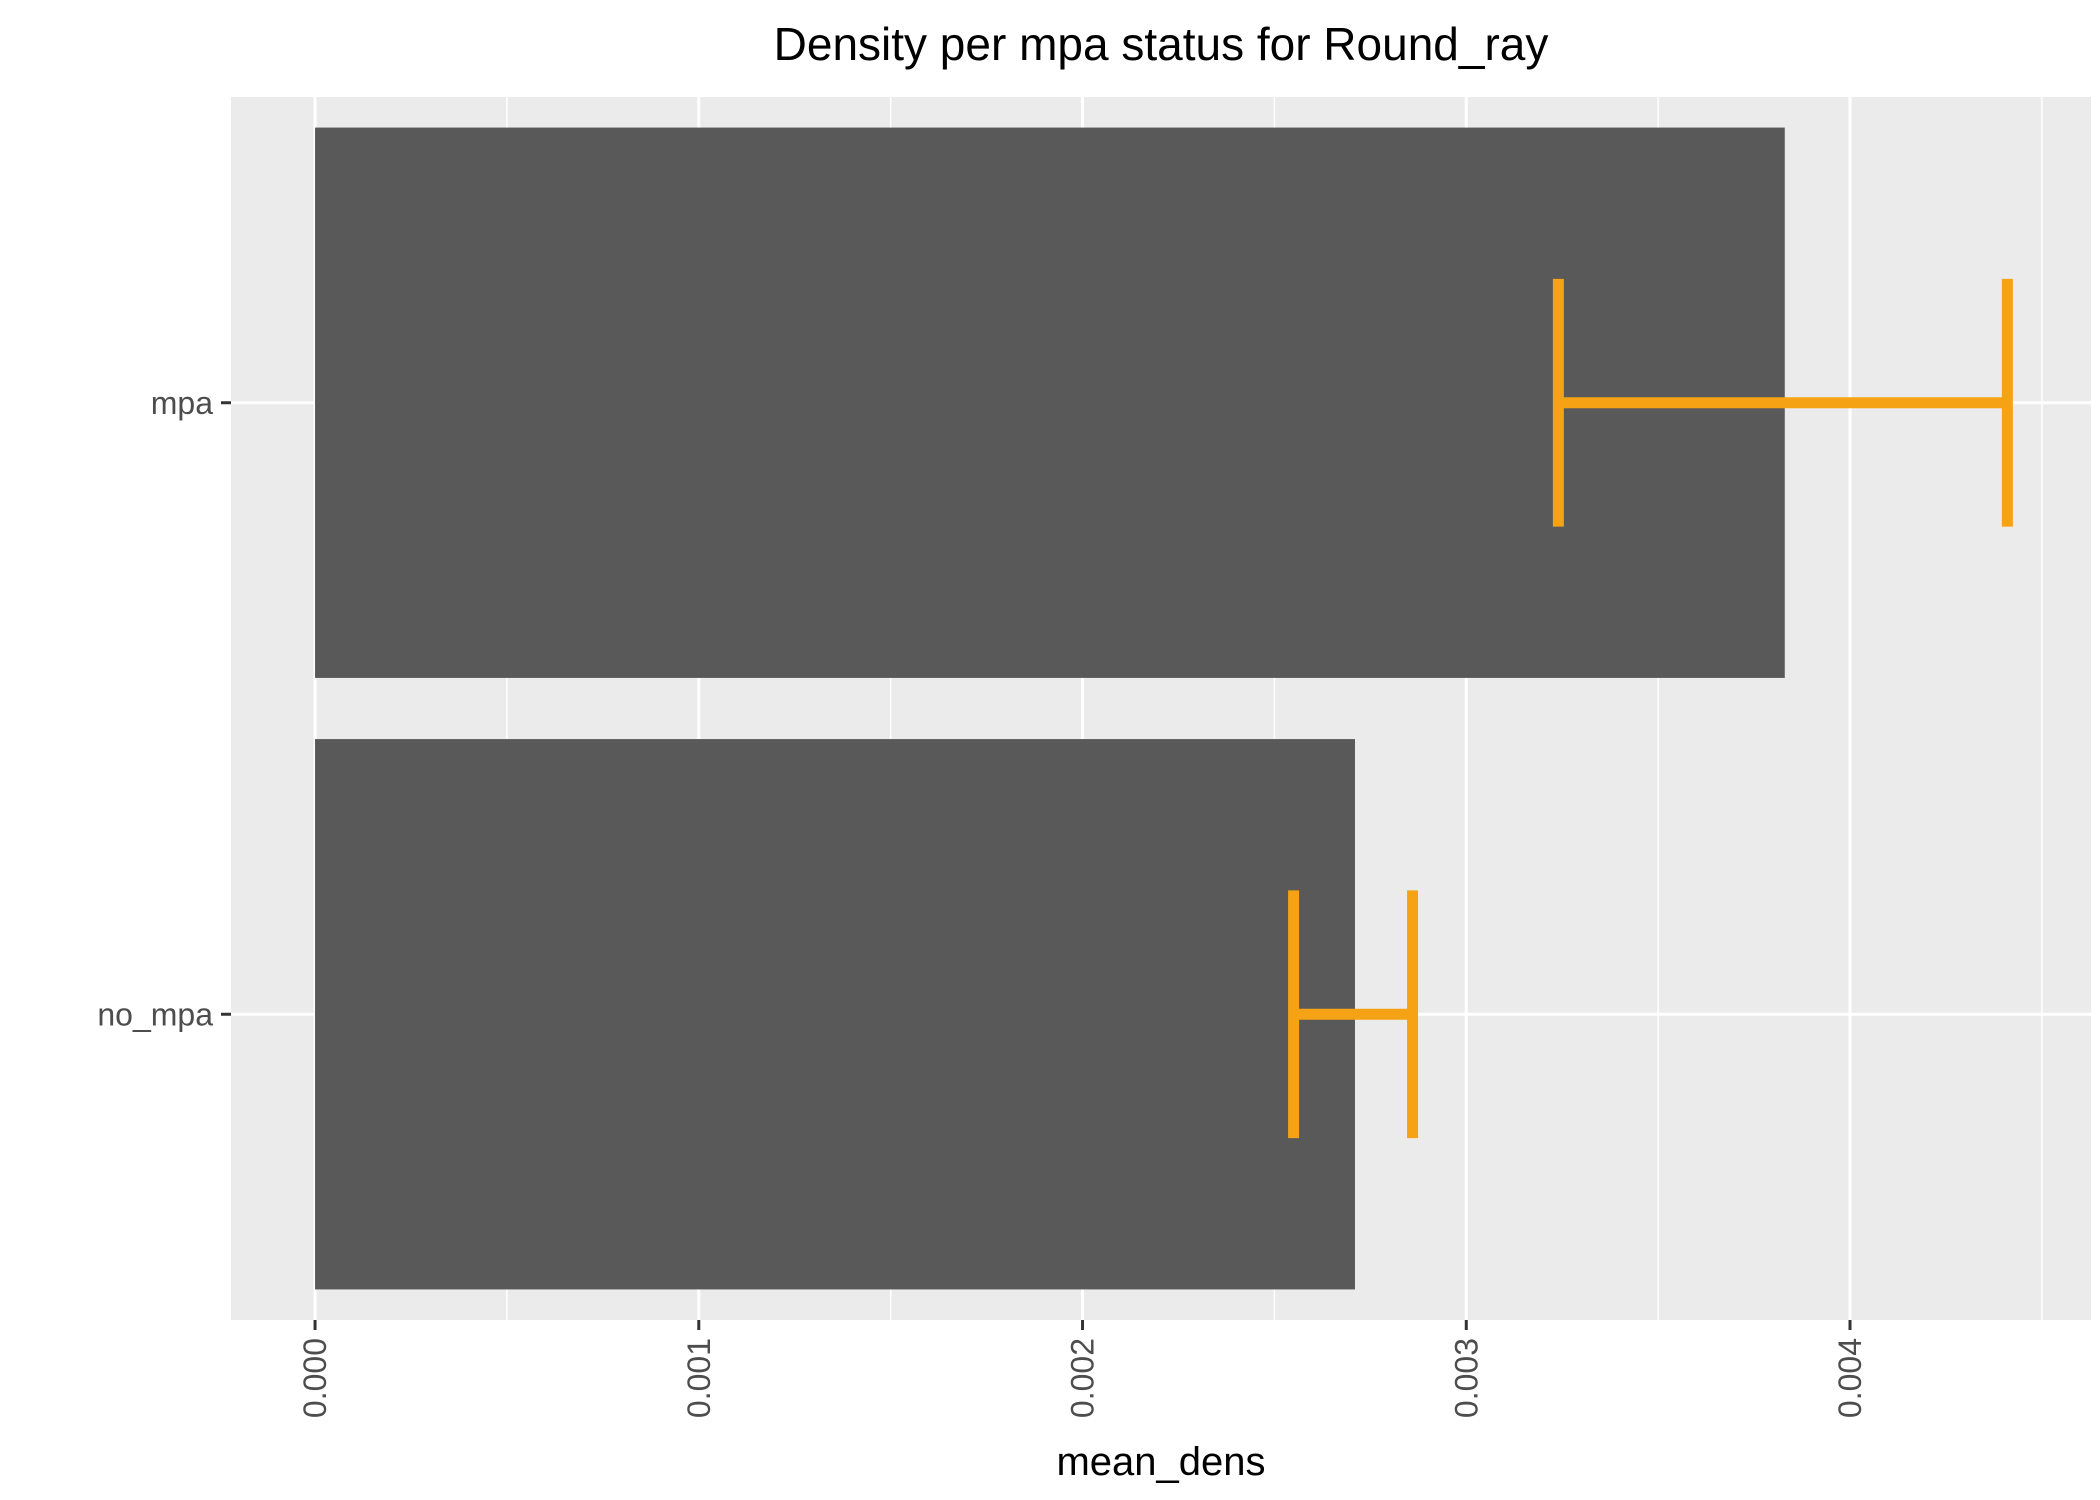  I want to click on y-axis: mpa no_mpa, so click(164, 708).